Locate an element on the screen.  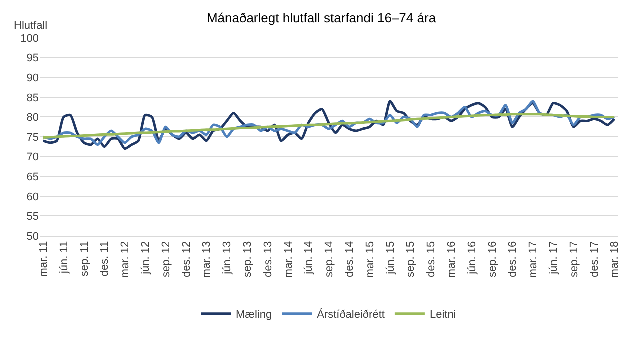
x-tick-label: des. 11 is located at coordinates (105, 259).